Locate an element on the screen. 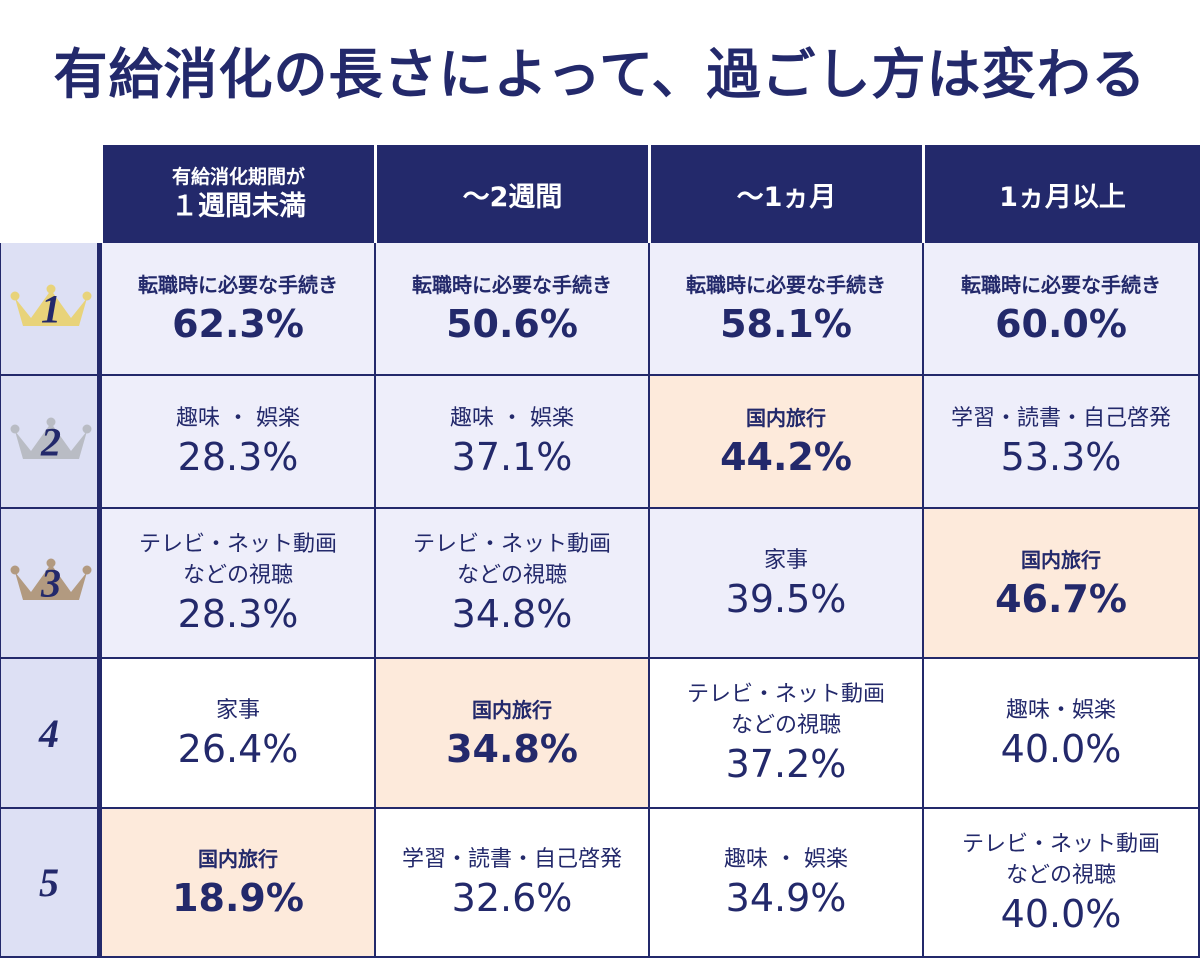 The image size is (1200, 958). percentage-value: 39.5% is located at coordinates (786, 598).